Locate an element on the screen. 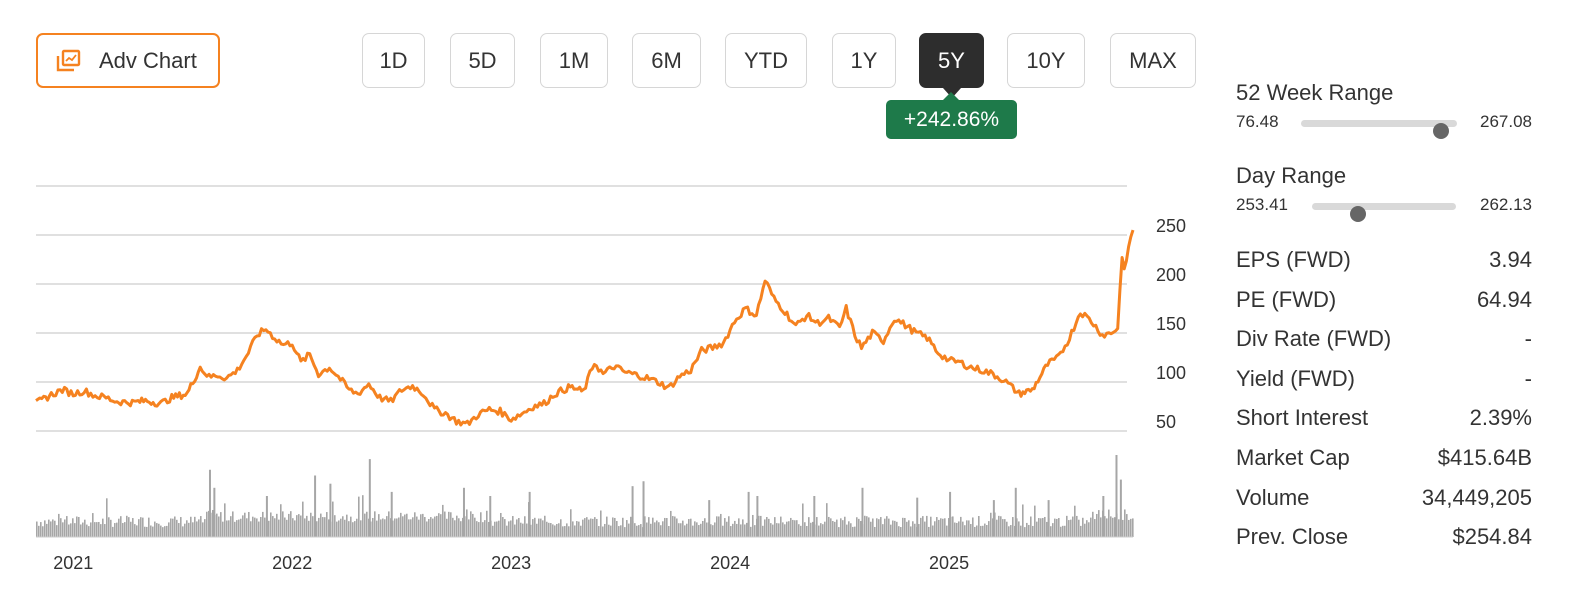 Image resolution: width=1586 pixels, height=610 pixels. range-tab-ytd: YTD is located at coordinates (766, 60).